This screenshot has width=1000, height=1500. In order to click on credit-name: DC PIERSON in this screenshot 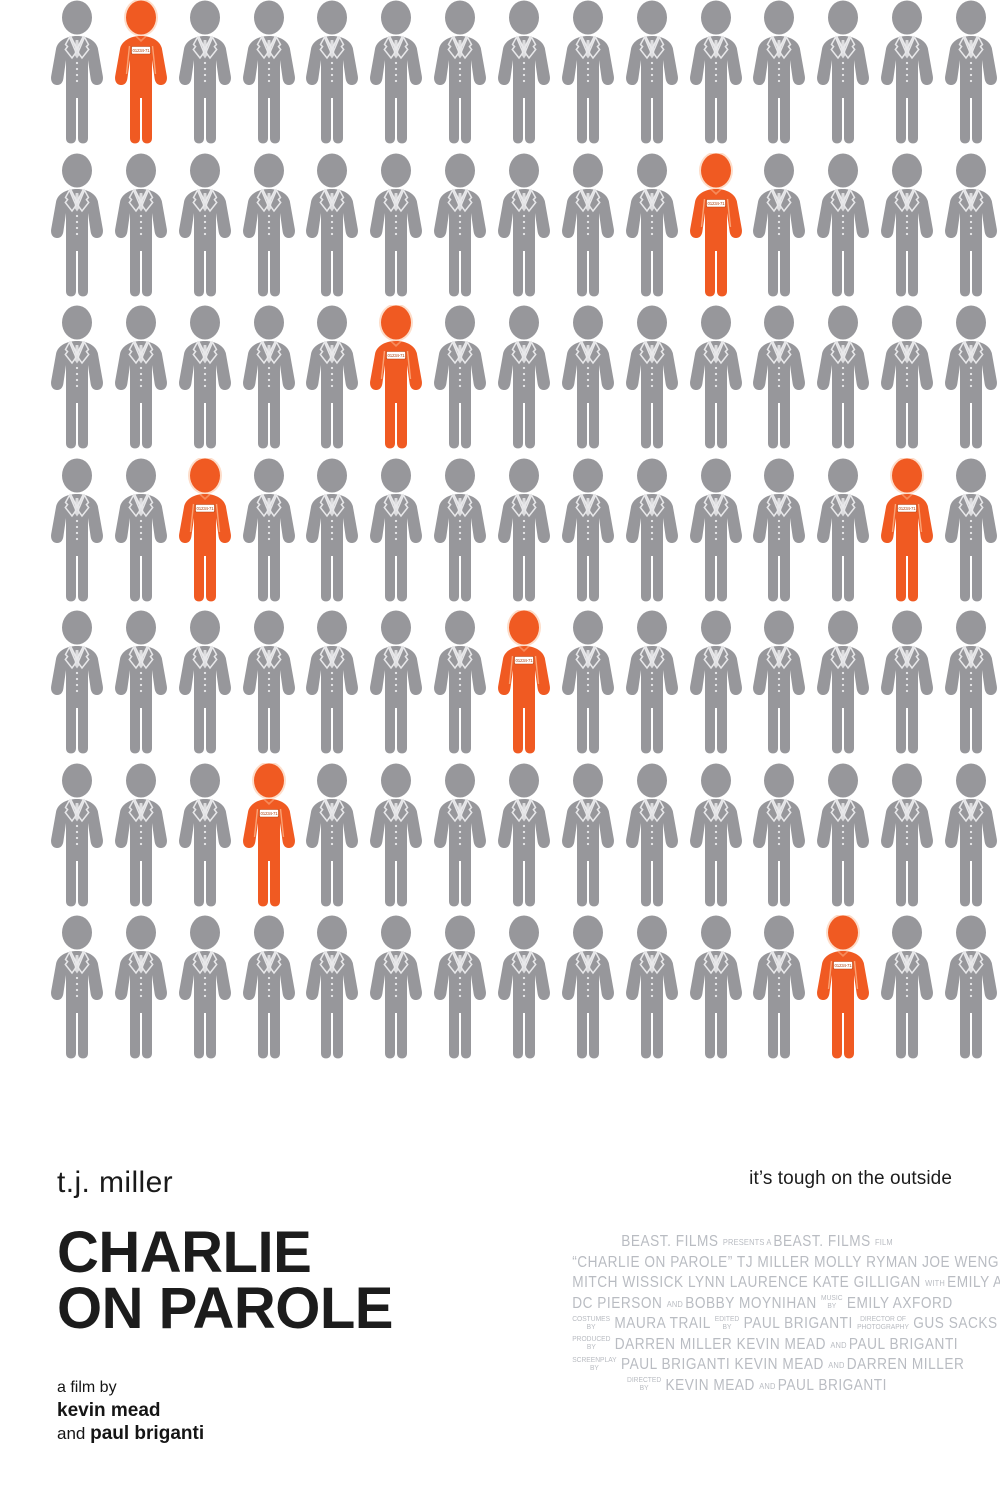, I will do `click(619, 1303)`.